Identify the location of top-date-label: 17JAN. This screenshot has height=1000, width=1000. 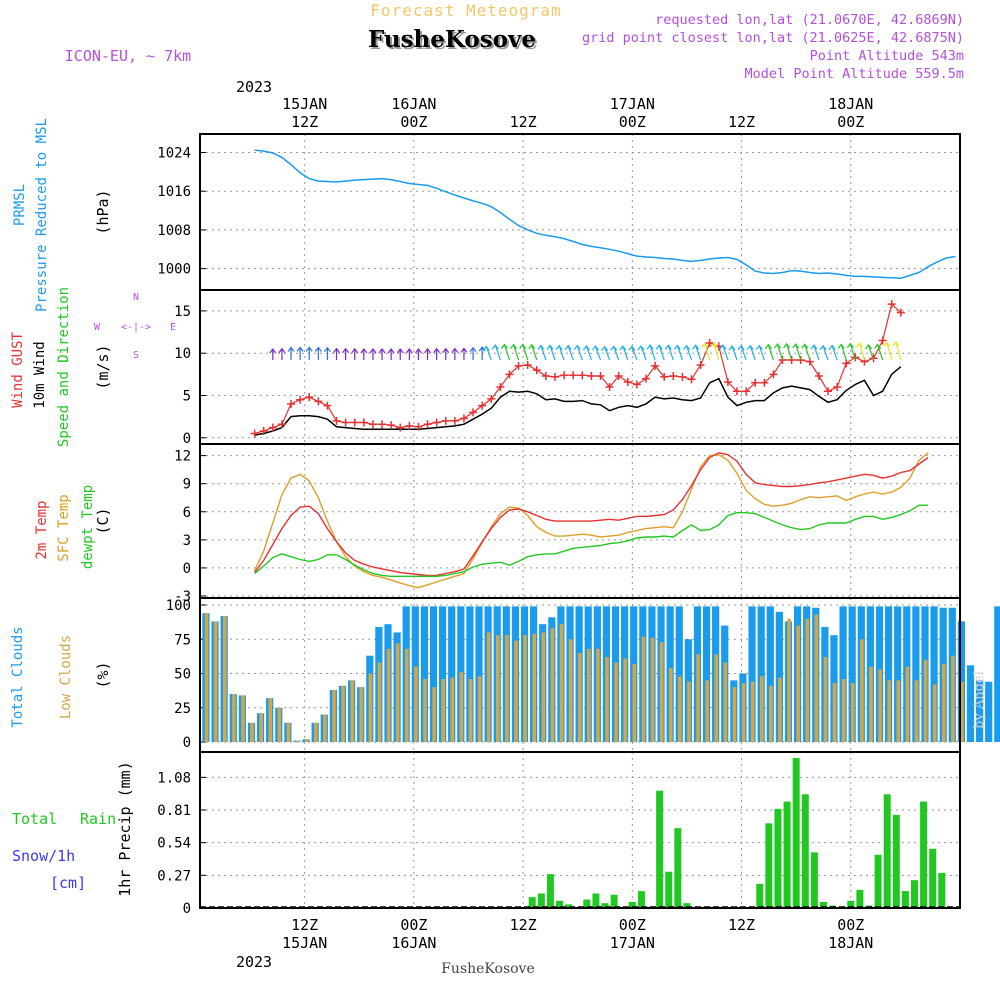
(632, 104).